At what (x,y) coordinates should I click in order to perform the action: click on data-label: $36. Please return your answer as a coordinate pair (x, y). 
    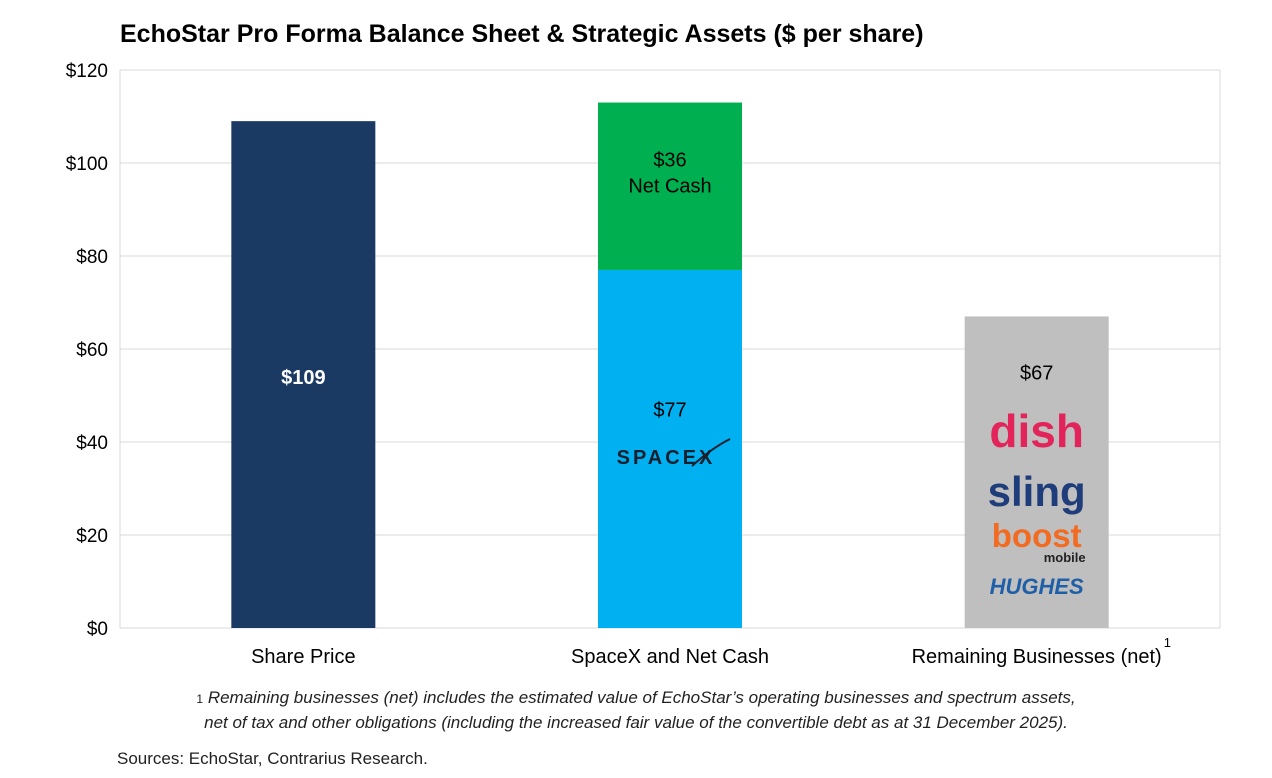
    Looking at the image, I should click on (669, 160).